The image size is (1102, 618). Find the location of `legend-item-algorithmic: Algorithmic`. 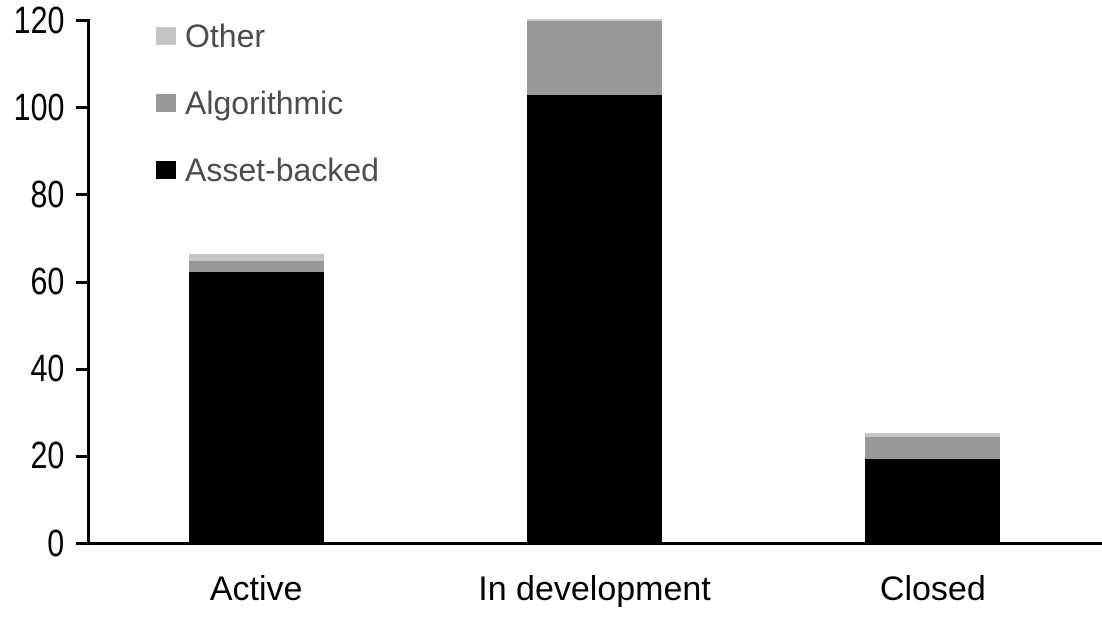

legend-item-algorithmic: Algorithmic is located at coordinates (249, 103).